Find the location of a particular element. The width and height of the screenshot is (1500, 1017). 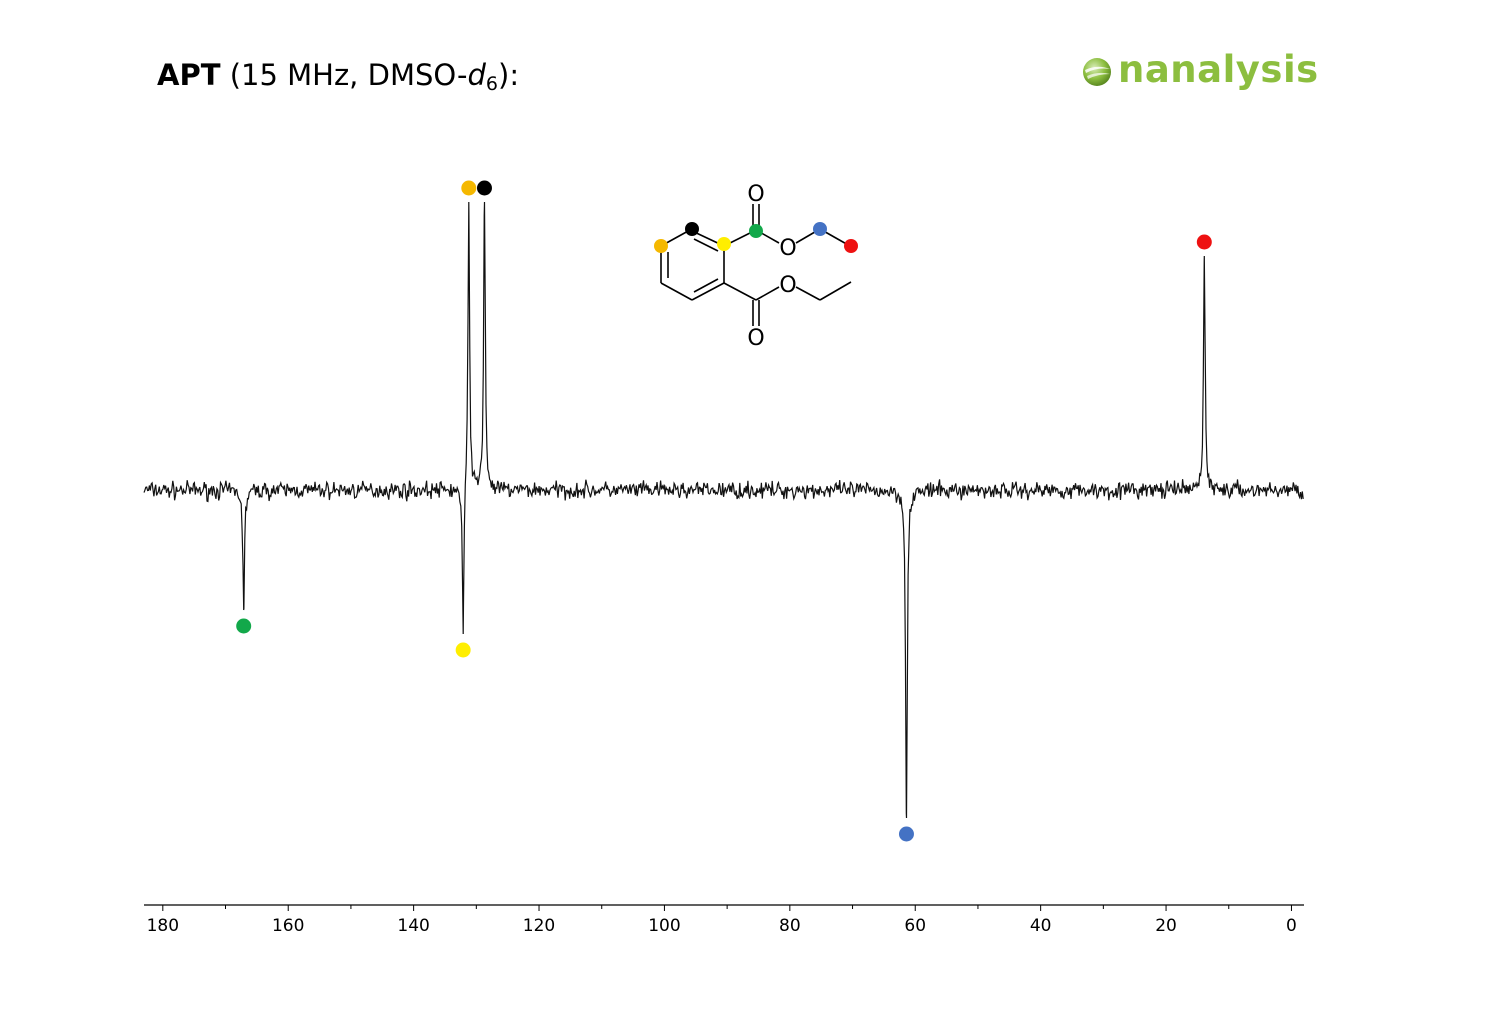

structure-marker-yellow is located at coordinates (724, 244).